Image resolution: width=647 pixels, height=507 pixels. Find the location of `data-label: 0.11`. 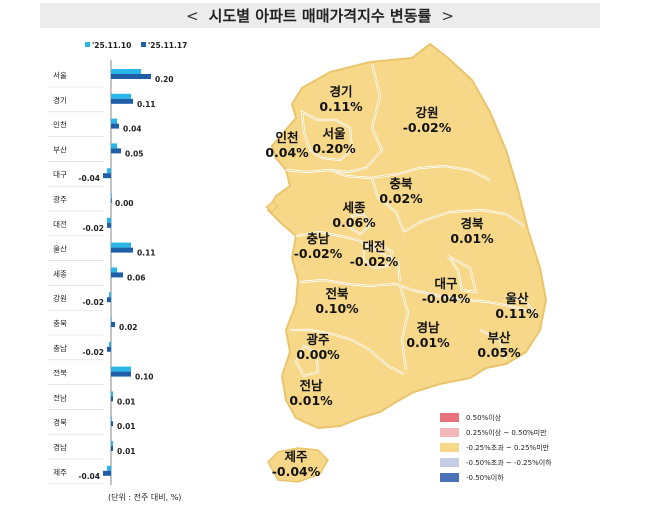

data-label: 0.11 is located at coordinates (146, 104).